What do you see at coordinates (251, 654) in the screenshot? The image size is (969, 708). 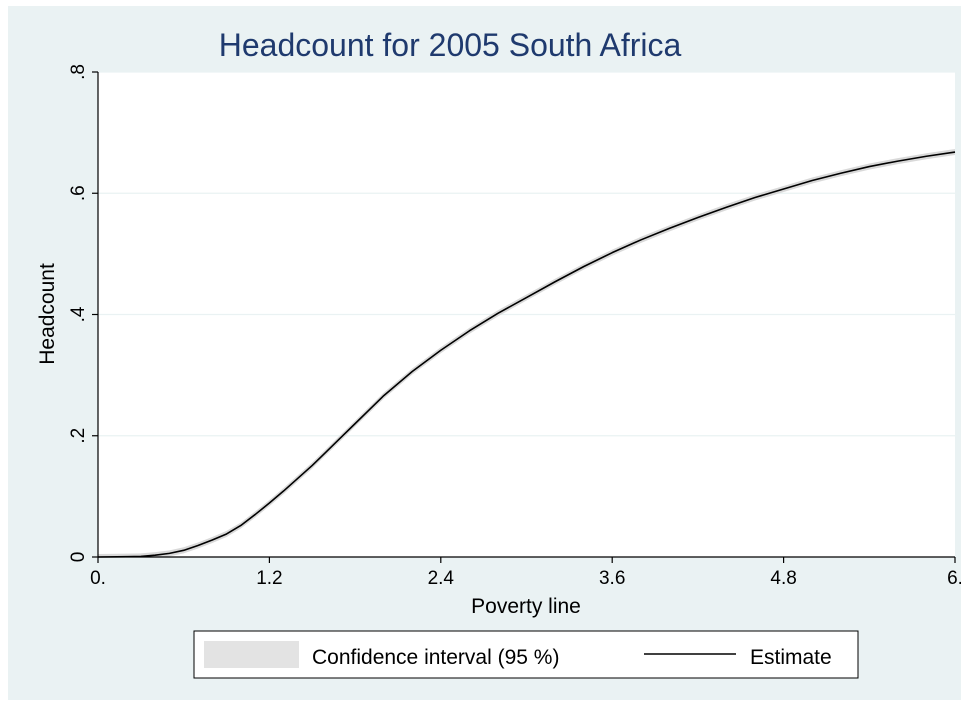 I see `legend-ci-swatch` at bounding box center [251, 654].